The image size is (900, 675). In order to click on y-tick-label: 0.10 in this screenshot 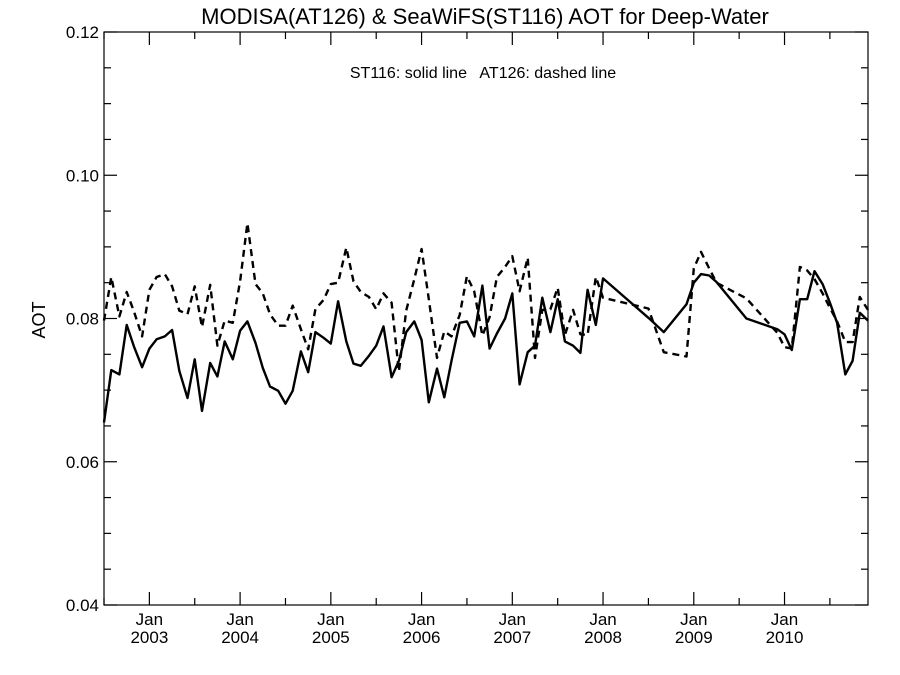, I will do `click(82, 175)`.